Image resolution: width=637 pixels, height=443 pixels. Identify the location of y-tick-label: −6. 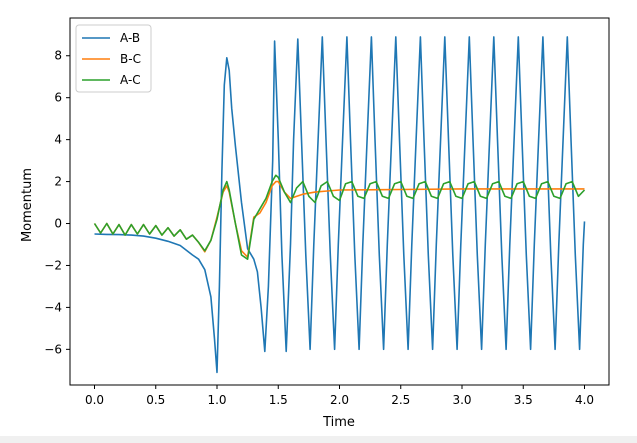
(53, 349).